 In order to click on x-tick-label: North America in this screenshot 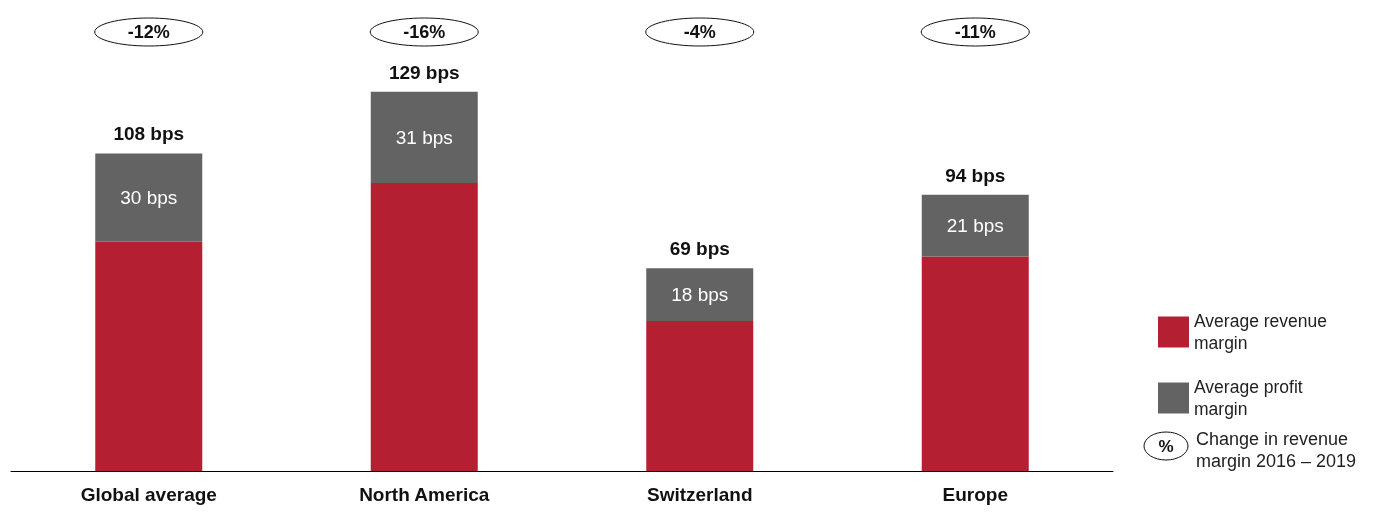, I will do `click(424, 494)`.